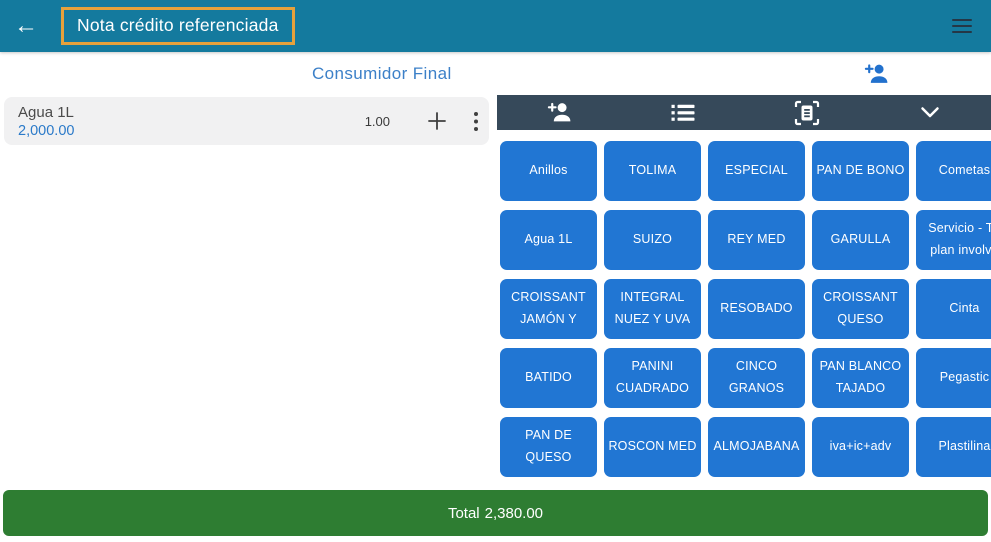 Image resolution: width=991 pixels, height=542 pixels. Describe the element at coordinates (548, 309) in the screenshot. I see `product-button: CROISSANT JAMÓN Y` at that location.